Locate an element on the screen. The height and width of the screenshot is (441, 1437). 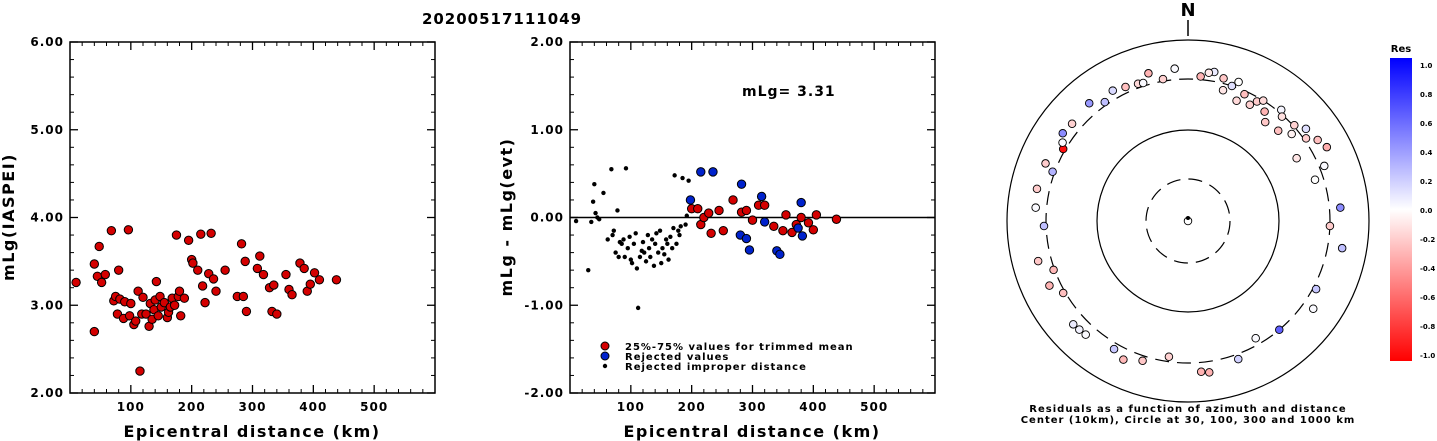
legend-marker-rejected is located at coordinates (605, 356).